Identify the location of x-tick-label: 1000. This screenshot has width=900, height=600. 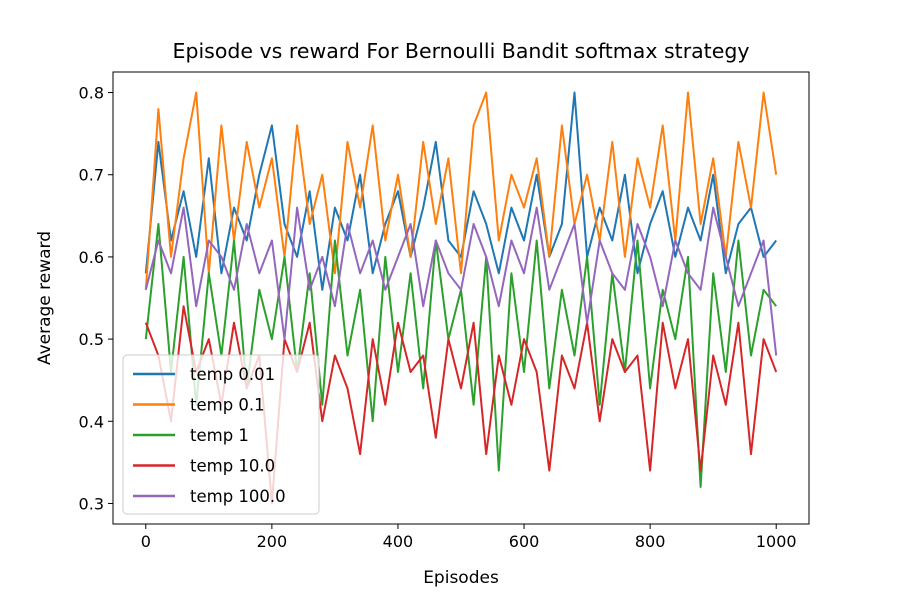
(776, 541).